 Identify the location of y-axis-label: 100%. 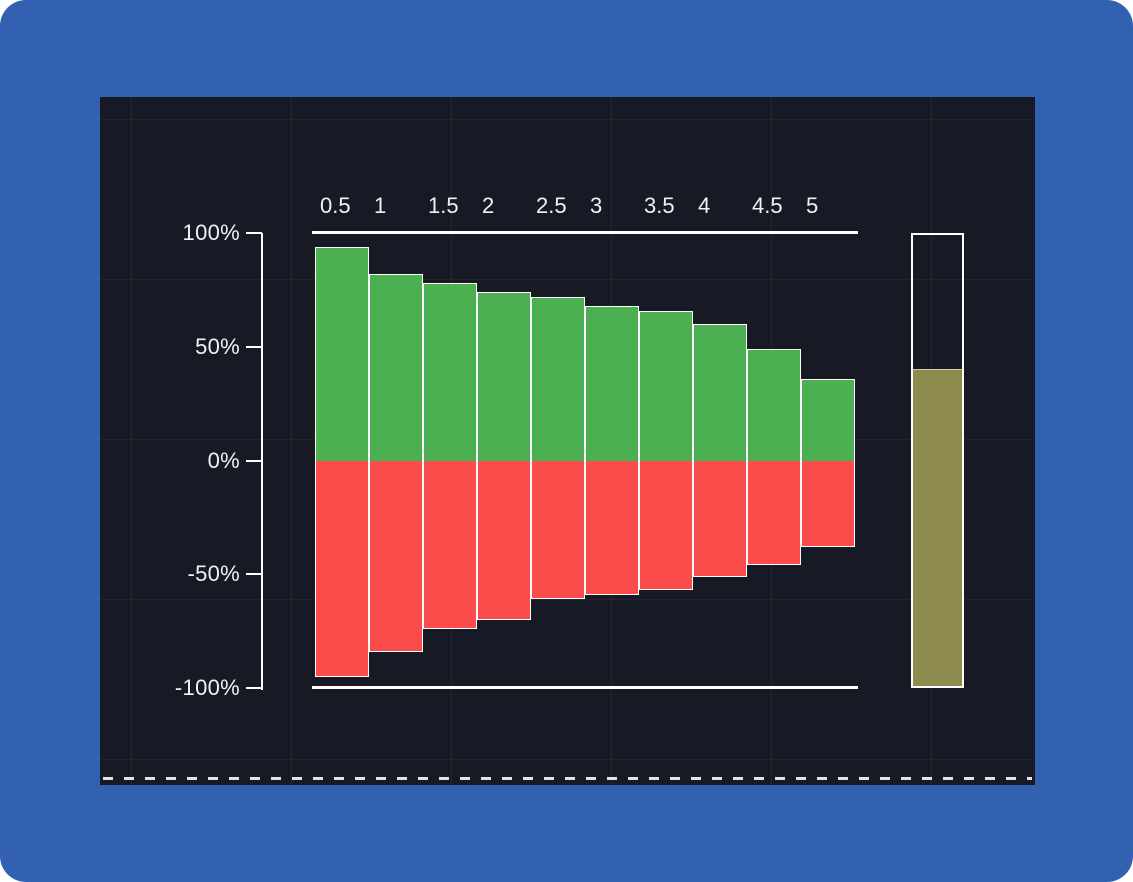
(211, 232).